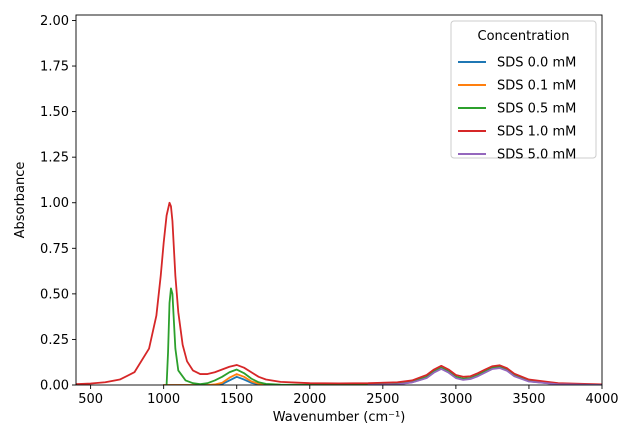 This screenshot has height=430, width=622. What do you see at coordinates (339, 417) in the screenshot?
I see `x-axis-label: Wavenumber (cm⁻¹)` at bounding box center [339, 417].